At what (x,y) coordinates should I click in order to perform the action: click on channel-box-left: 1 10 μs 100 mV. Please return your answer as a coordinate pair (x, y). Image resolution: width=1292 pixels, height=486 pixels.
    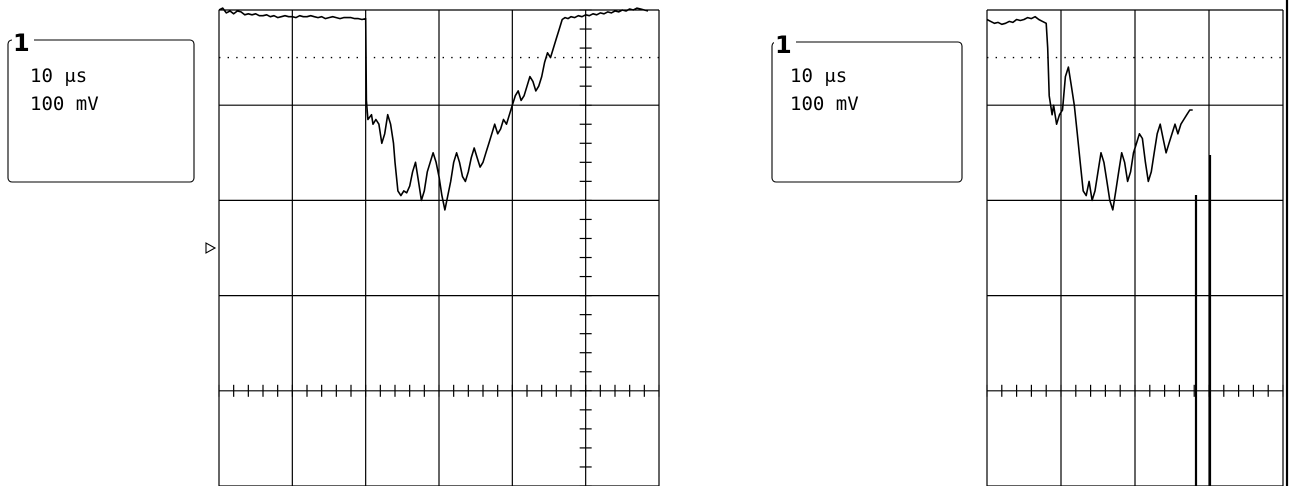
    Looking at the image, I should click on (101, 106).